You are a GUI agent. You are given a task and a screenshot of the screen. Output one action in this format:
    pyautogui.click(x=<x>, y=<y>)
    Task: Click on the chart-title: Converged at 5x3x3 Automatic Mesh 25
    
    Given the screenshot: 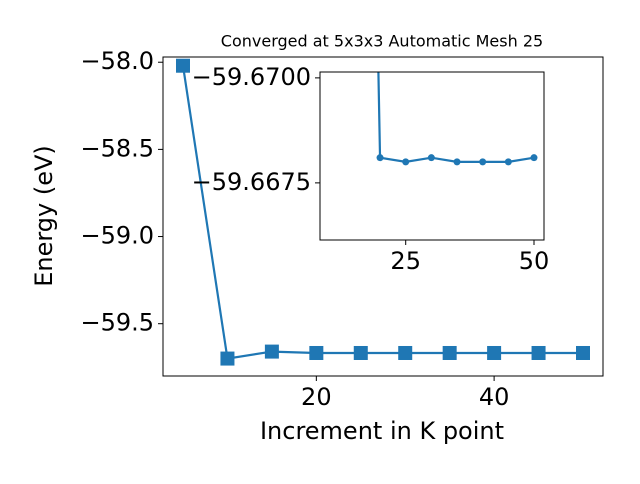 What is the action you would take?
    pyautogui.click(x=382, y=41)
    